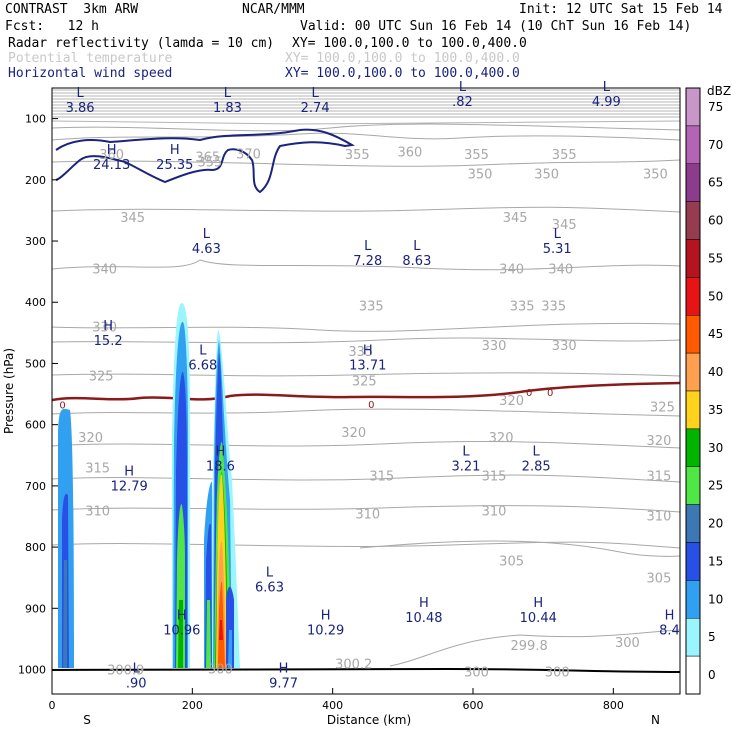 The width and height of the screenshot is (740, 740). I want to click on theta-label: 365, so click(207, 158).